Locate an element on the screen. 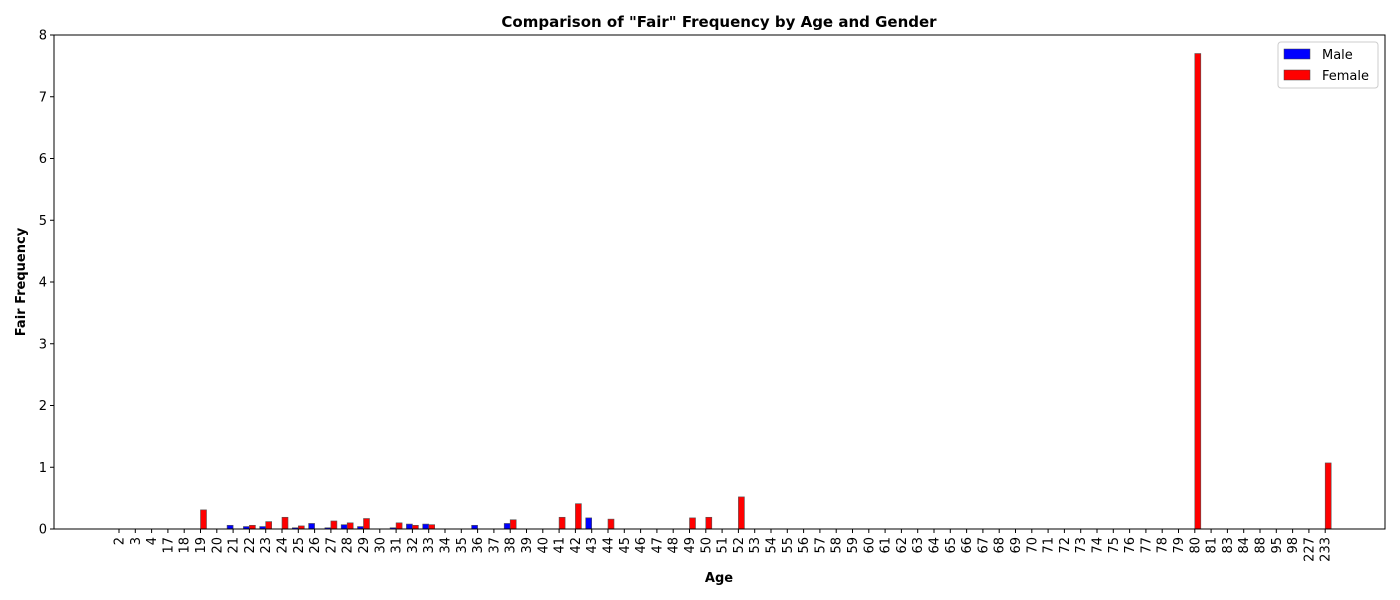  x-tick-label: 78 is located at coordinates (1163, 545).